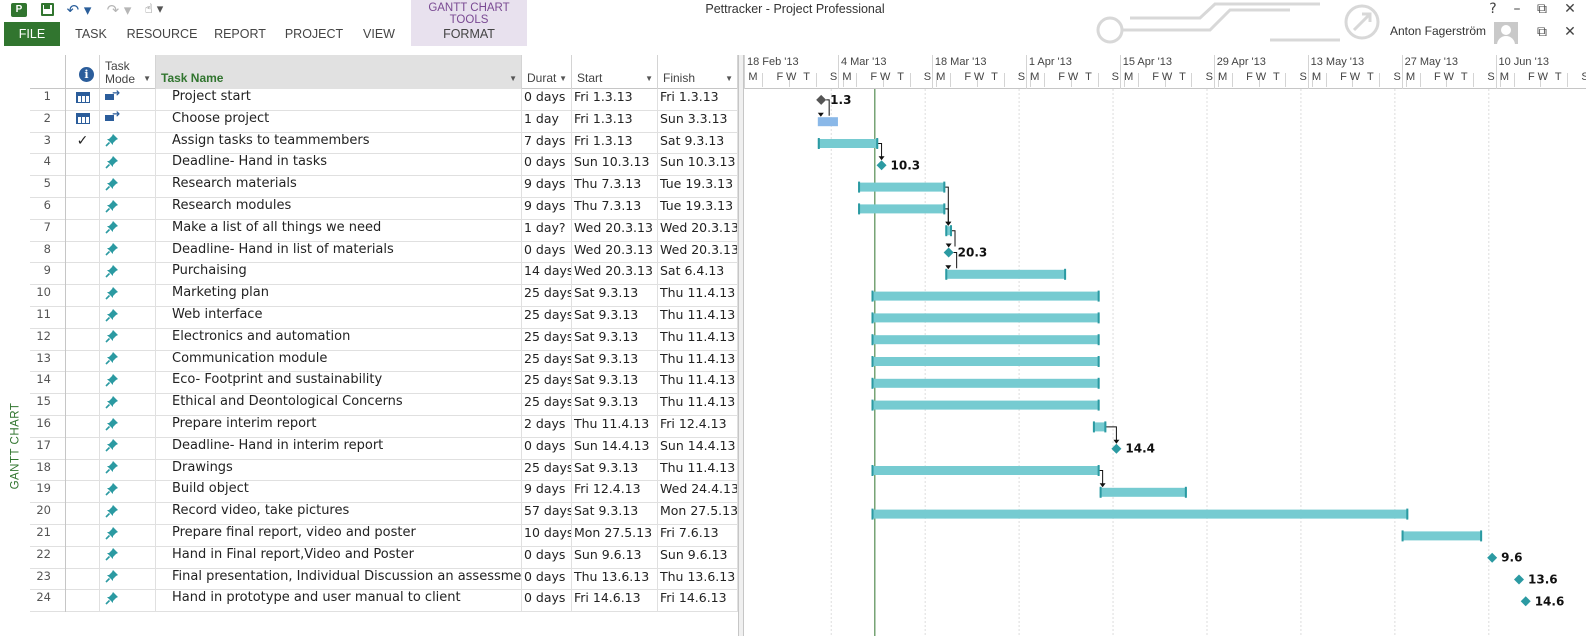  Describe the element at coordinates (884, 72) in the screenshot. I see `timescale-week: 4 Mar '13` at that location.